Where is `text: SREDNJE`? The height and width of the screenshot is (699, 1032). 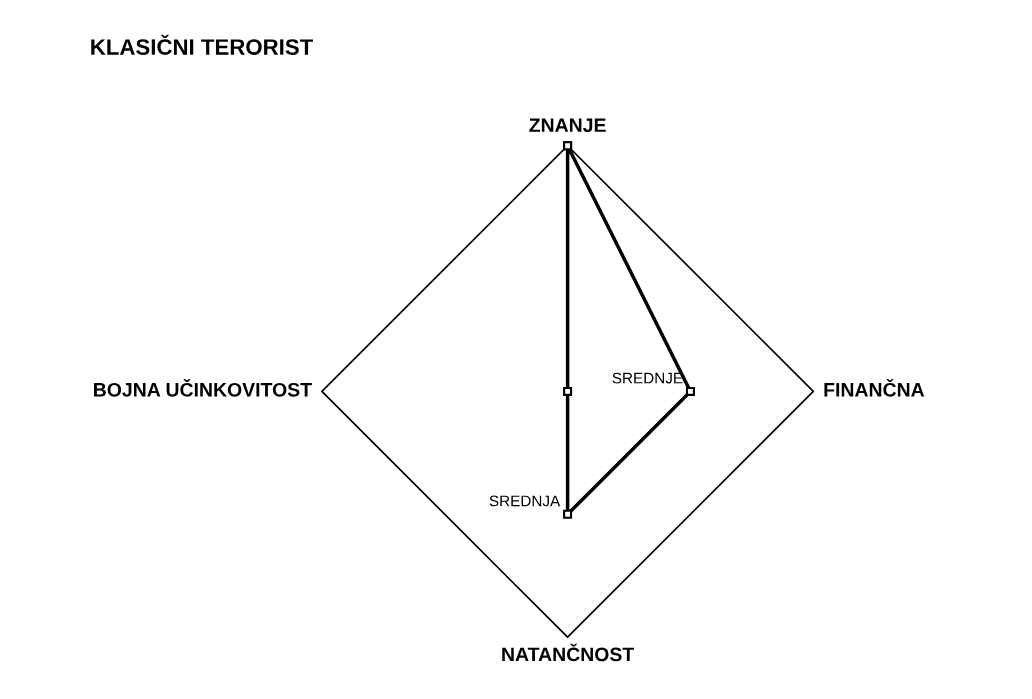
text: SREDNJE is located at coordinates (647, 378).